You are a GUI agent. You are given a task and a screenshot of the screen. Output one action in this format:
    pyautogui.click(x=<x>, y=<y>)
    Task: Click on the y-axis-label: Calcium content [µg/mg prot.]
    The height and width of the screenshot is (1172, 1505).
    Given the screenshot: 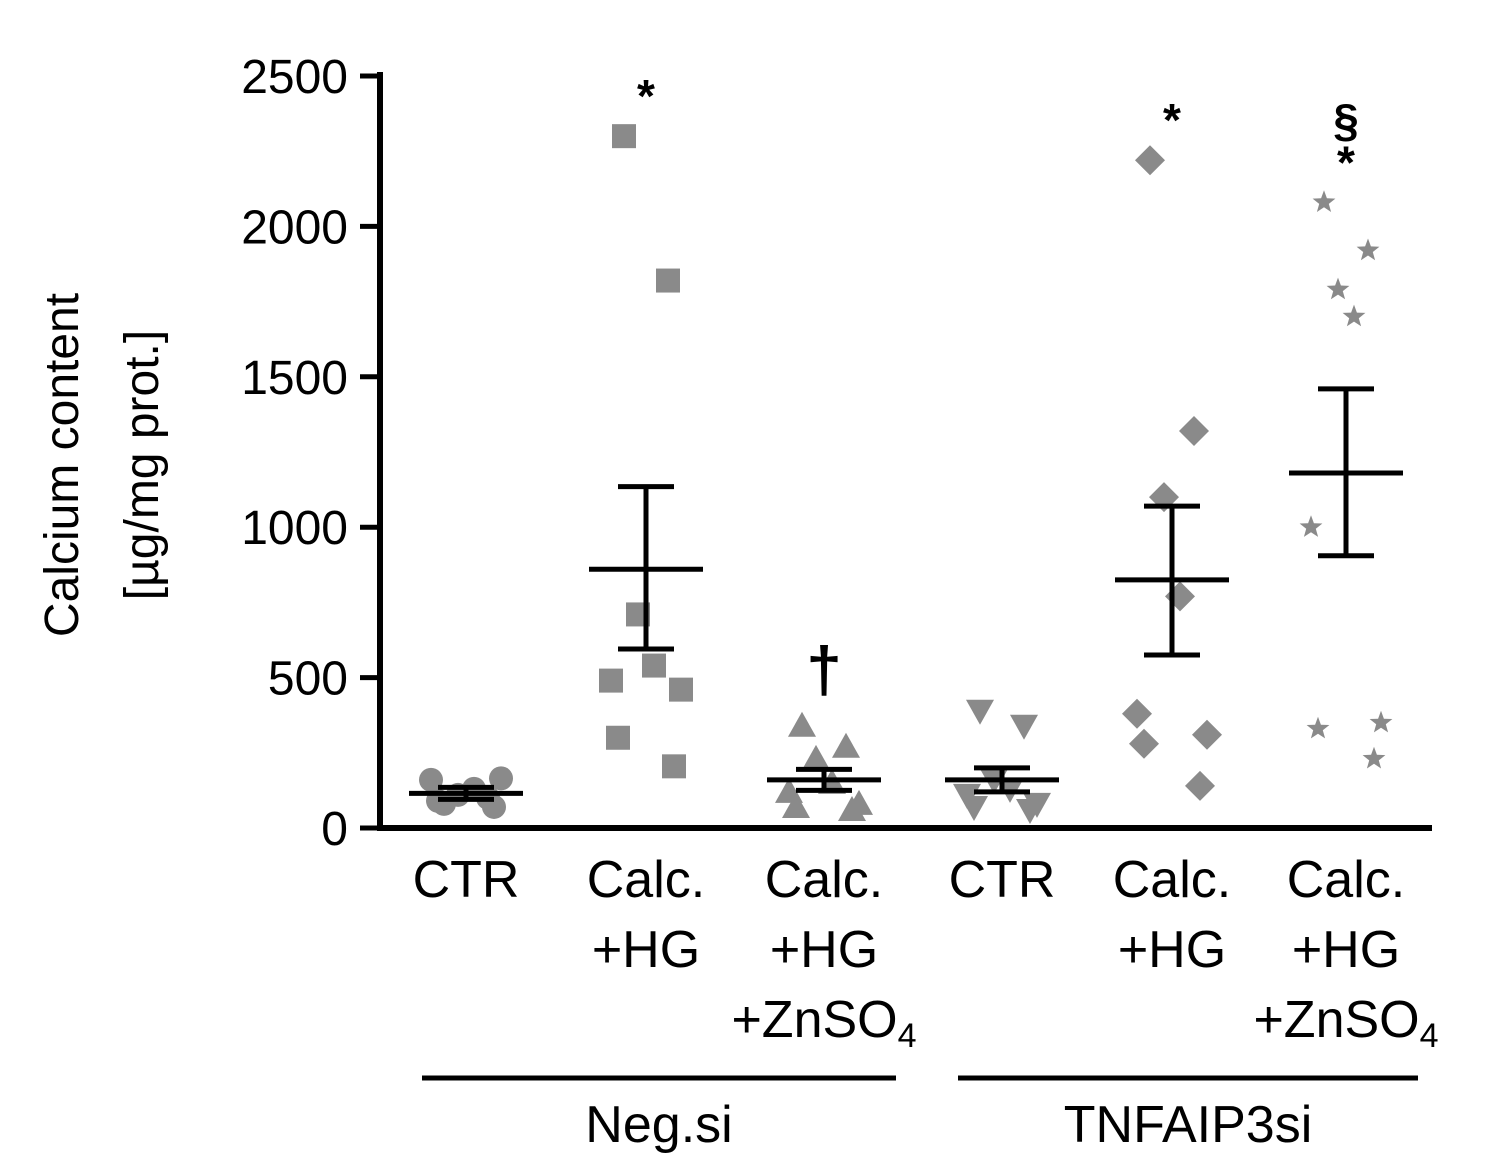 What is the action you would take?
    pyautogui.click(x=102, y=465)
    